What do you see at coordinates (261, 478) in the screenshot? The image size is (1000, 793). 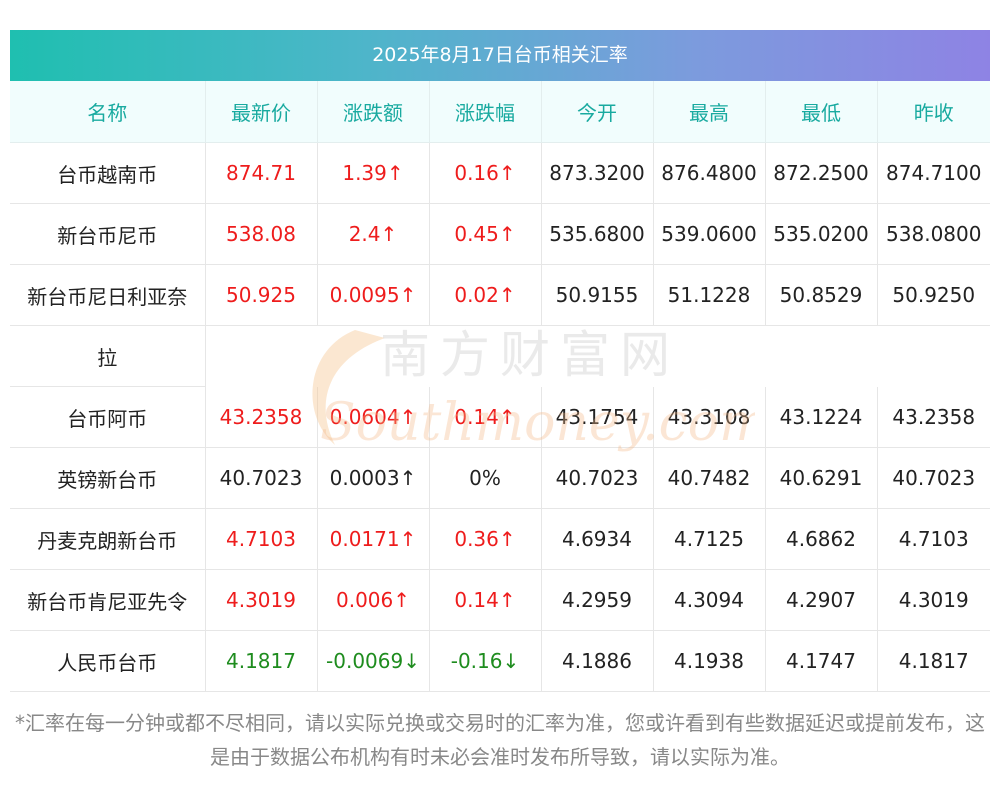 I see `latest-price: 40.7023` at bounding box center [261, 478].